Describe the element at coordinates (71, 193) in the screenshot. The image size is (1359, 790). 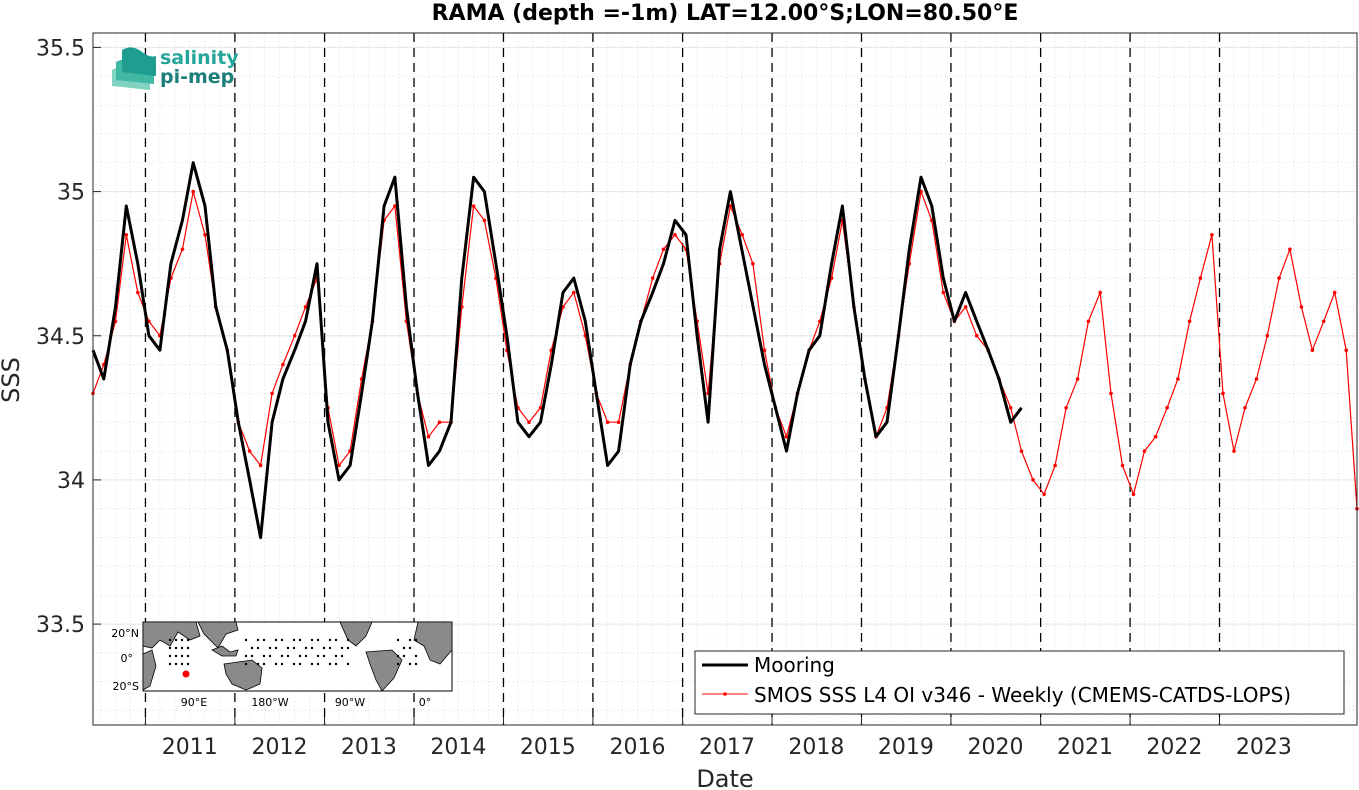
I see `y-tick-label: 35` at that location.